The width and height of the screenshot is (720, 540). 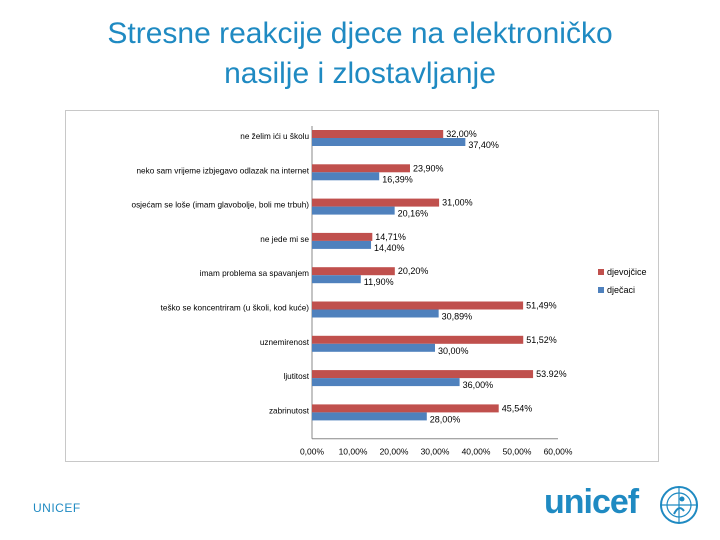 I want to click on category-label: uznemirenost, so click(x=285, y=342).